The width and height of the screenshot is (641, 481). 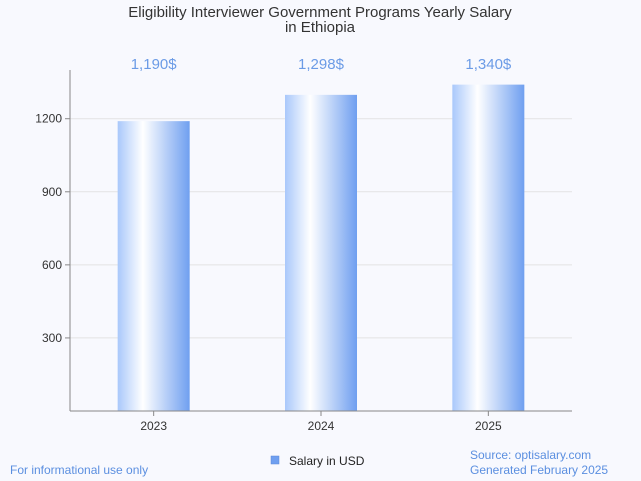 What do you see at coordinates (154, 64) in the screenshot?
I see `data-label-2023: 1,190$` at bounding box center [154, 64].